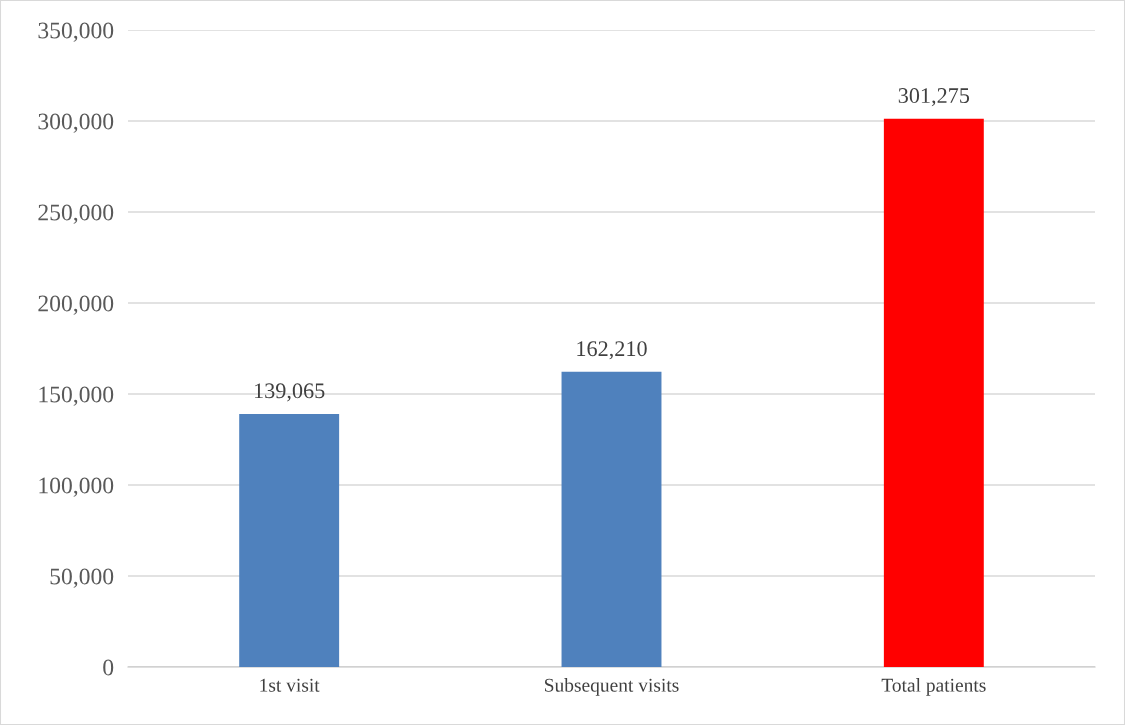 The width and height of the screenshot is (1125, 725). Describe the element at coordinates (934, 97) in the screenshot. I see `data-label: 301,275` at that location.